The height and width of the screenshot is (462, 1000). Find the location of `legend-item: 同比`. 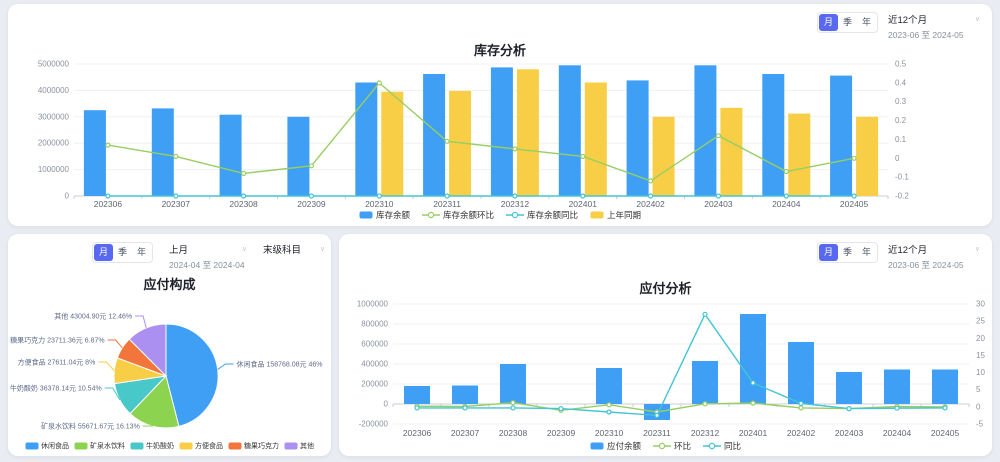

legend-item: 同比 is located at coordinates (722, 446).